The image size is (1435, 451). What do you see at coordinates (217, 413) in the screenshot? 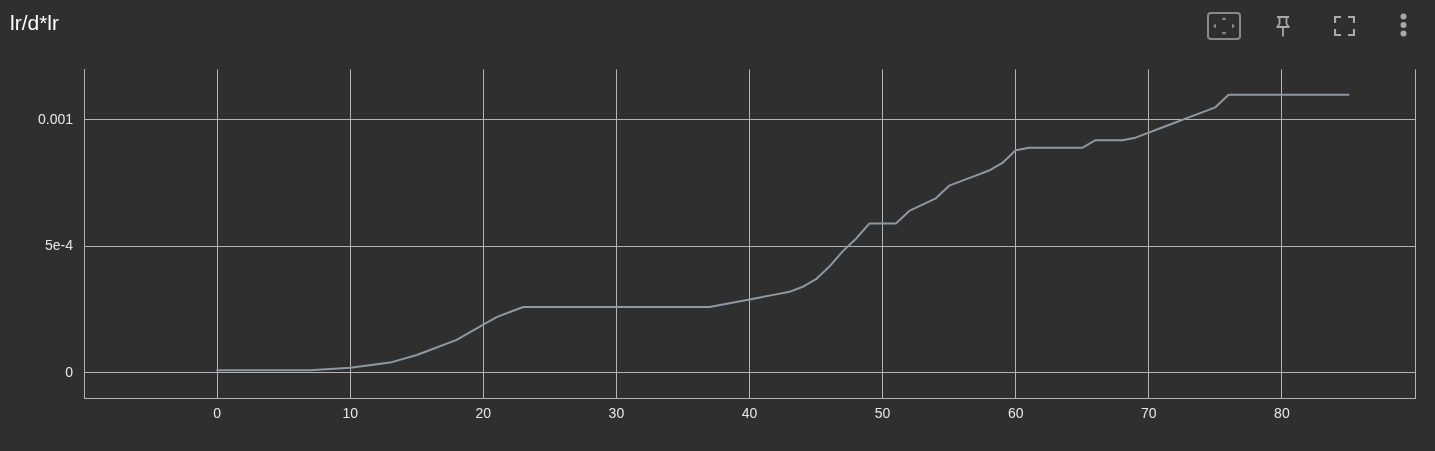
I see `x-tick-label: 0` at bounding box center [217, 413].